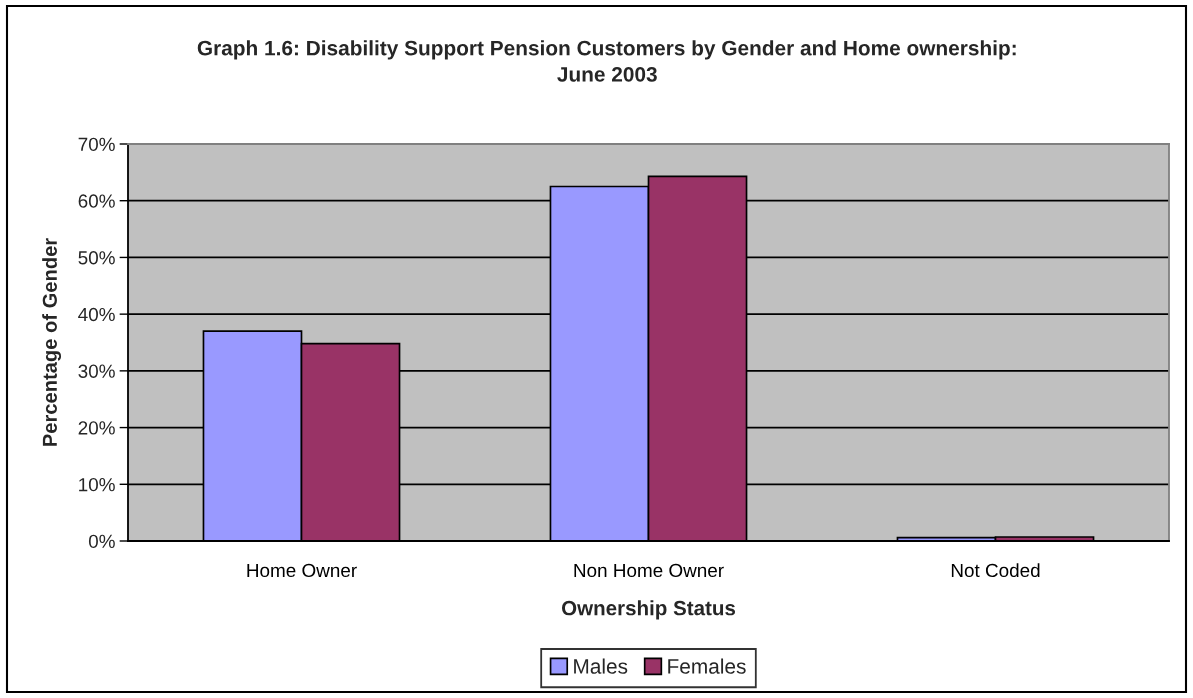 This screenshot has width=1193, height=698. What do you see at coordinates (96, 201) in the screenshot?
I see `y-tick-label: 60%` at bounding box center [96, 201].